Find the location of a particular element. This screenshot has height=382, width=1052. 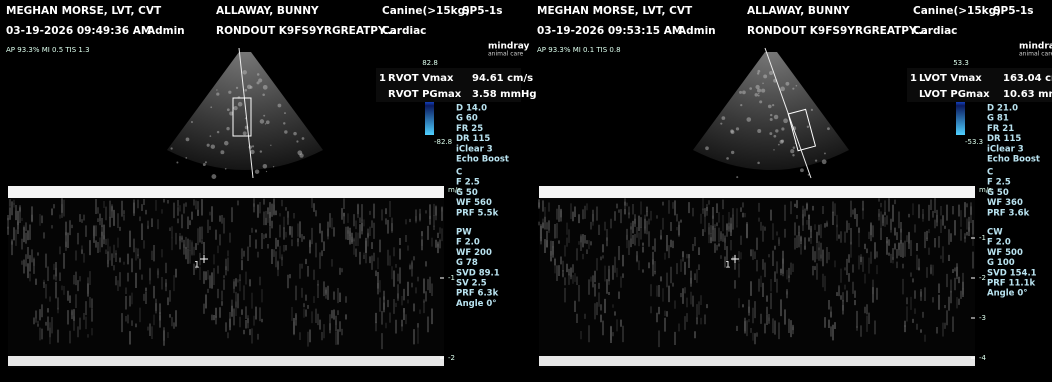

parameter: CW is located at coordinates (995, 233).